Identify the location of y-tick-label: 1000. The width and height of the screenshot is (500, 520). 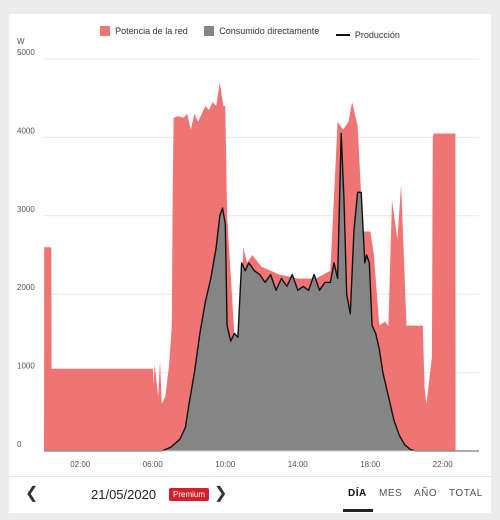
(26, 366).